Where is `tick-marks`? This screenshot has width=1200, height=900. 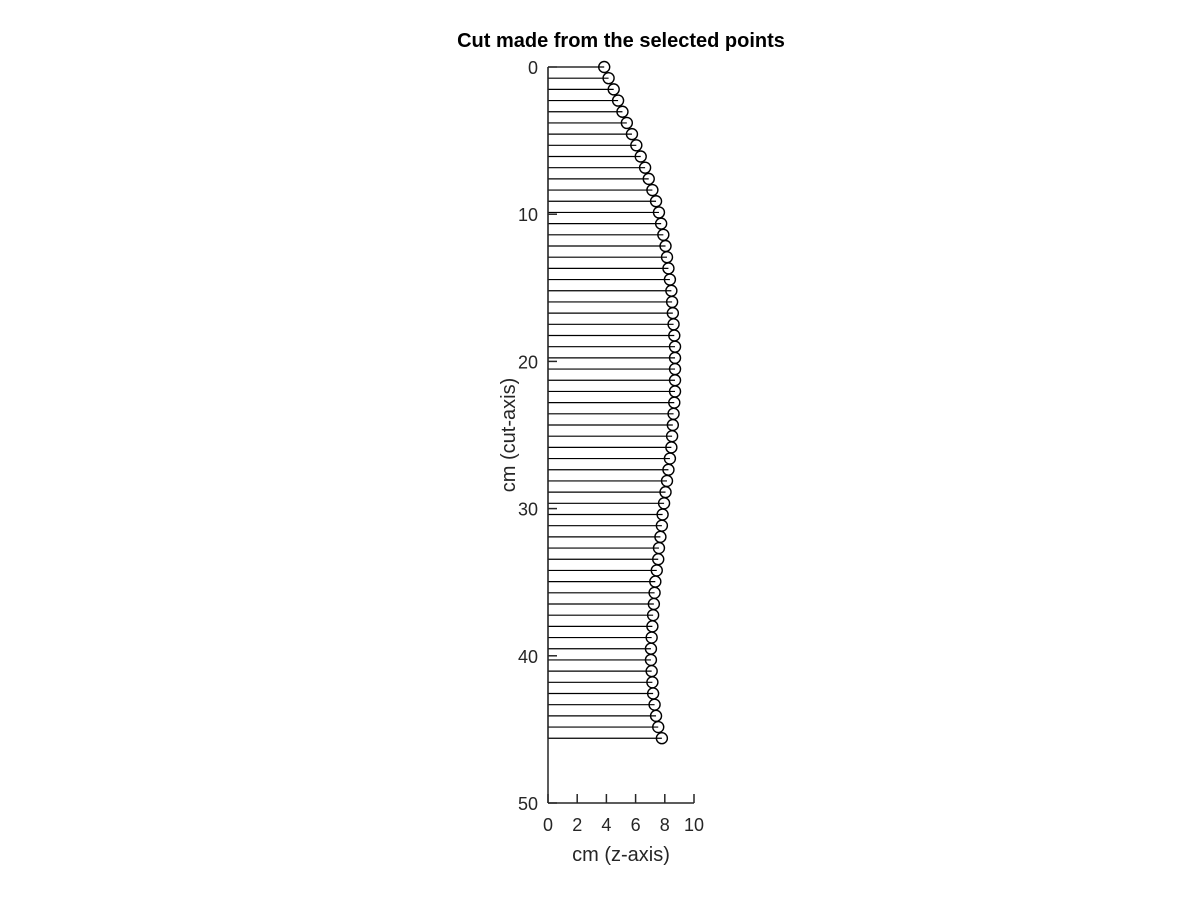
tick-marks is located at coordinates (621, 435).